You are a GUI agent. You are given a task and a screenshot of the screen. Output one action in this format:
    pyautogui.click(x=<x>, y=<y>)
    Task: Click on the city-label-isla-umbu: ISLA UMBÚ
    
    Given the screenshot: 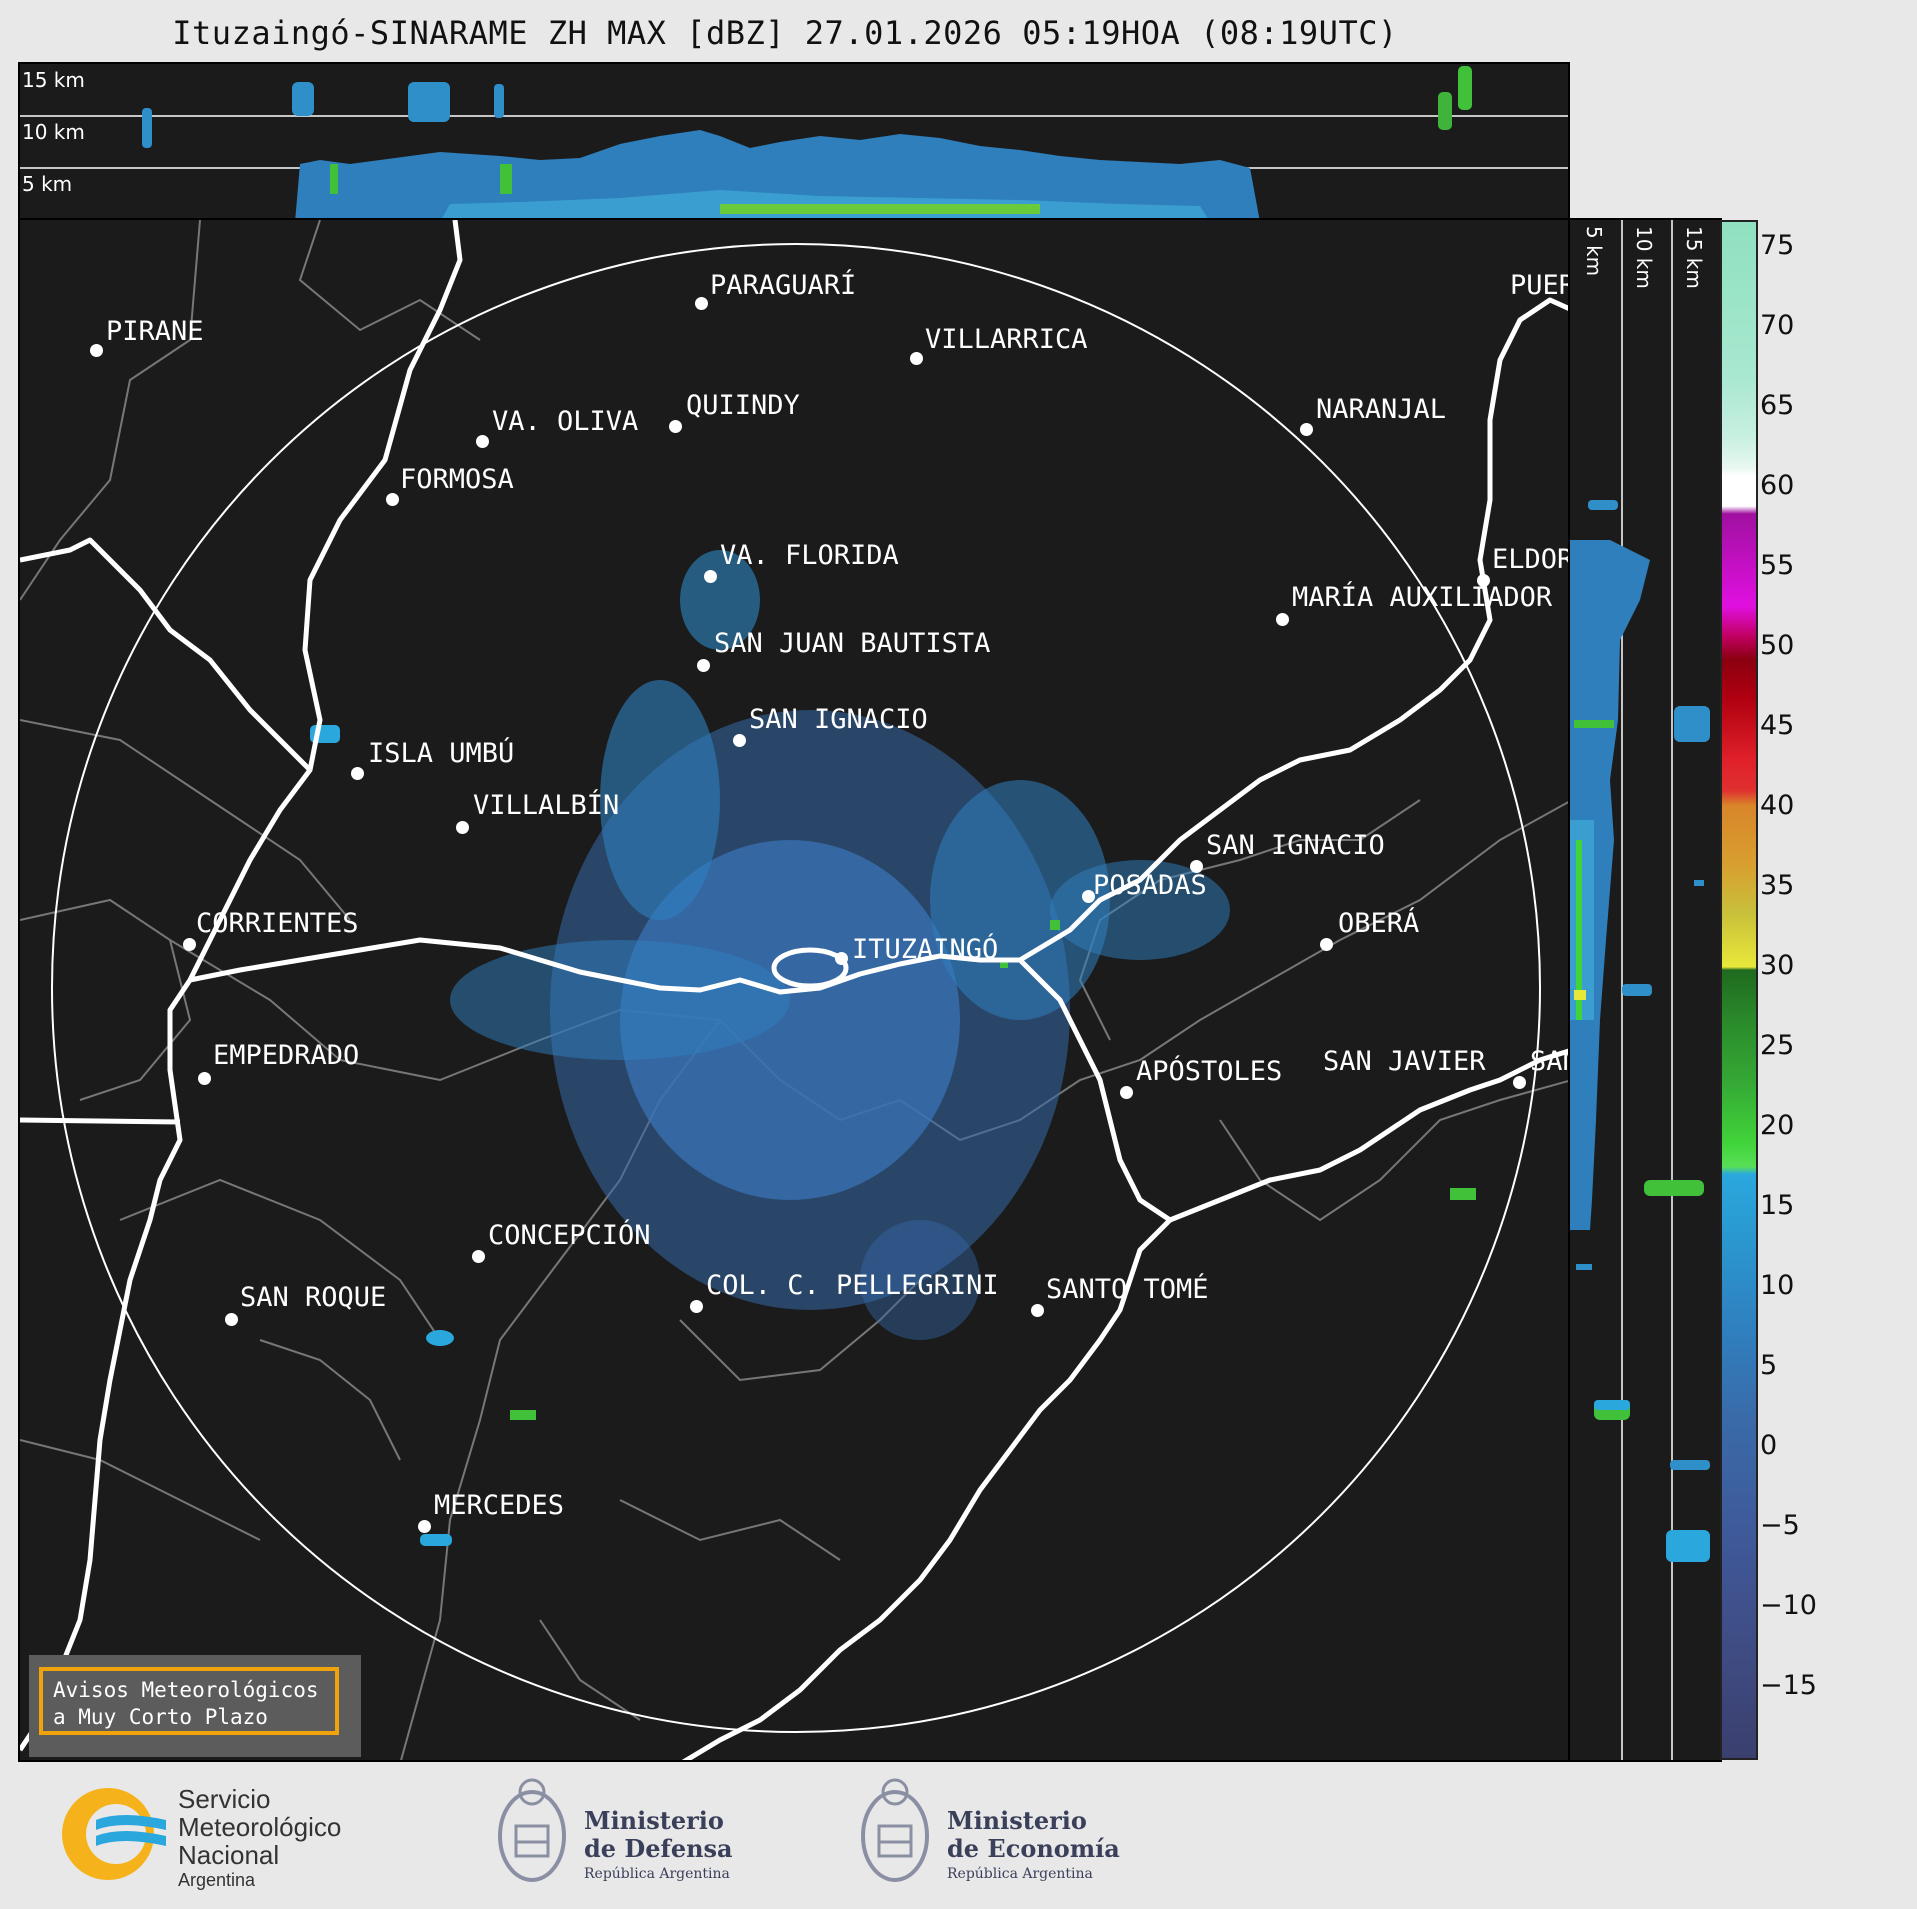 What is the action you would take?
    pyautogui.click(x=441, y=753)
    